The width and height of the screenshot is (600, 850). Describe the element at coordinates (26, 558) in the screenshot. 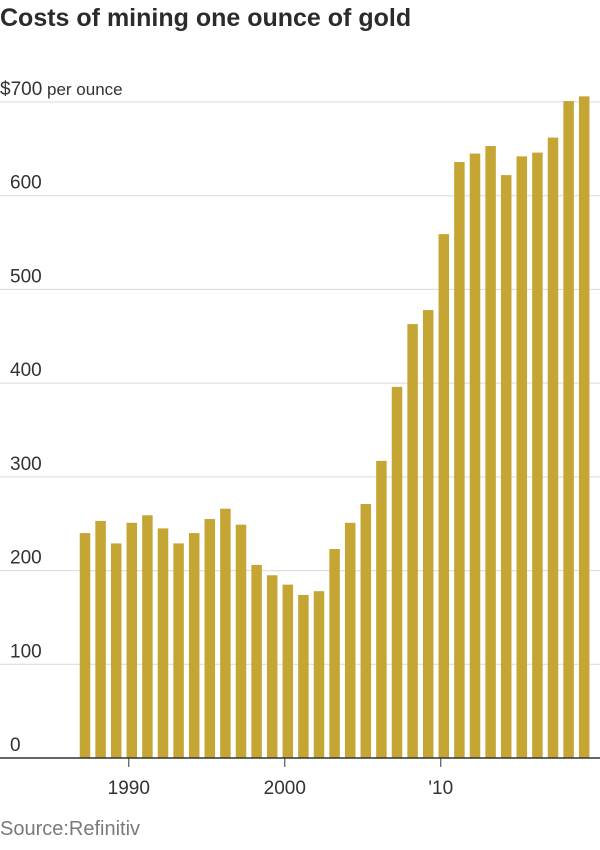

I see `y-tick-label: 200` at that location.